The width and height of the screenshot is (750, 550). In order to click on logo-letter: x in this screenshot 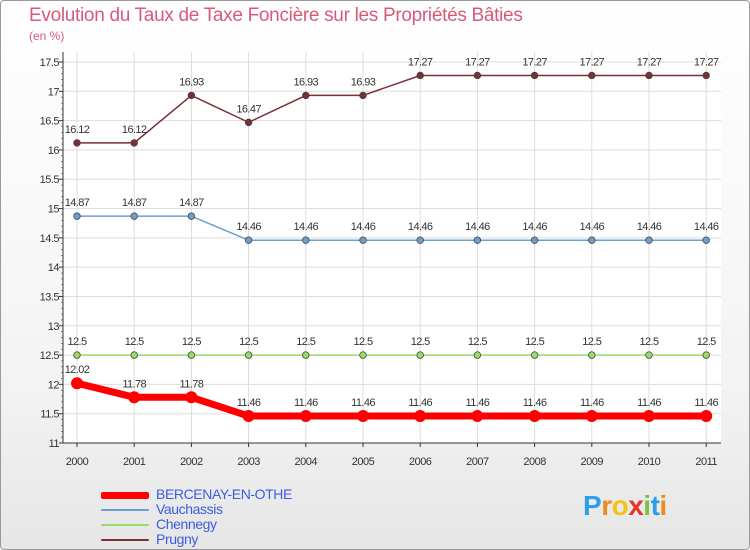, I will do `click(636, 505)`.